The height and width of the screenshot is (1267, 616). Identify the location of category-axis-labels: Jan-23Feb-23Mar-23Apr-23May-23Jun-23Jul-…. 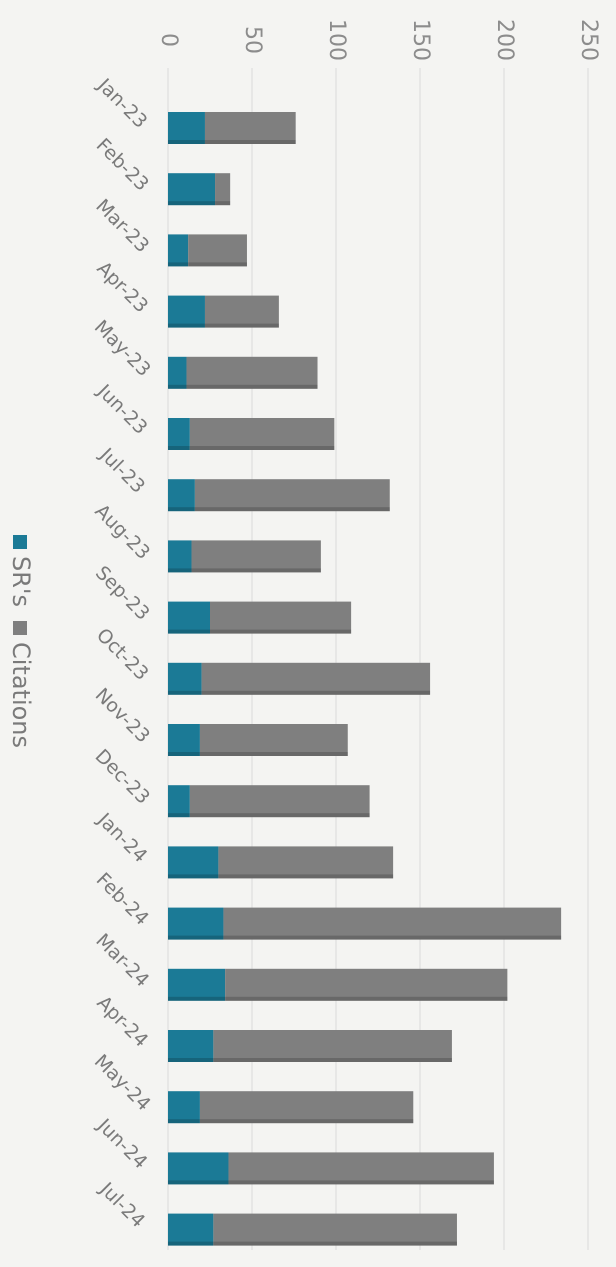
(122, 653).